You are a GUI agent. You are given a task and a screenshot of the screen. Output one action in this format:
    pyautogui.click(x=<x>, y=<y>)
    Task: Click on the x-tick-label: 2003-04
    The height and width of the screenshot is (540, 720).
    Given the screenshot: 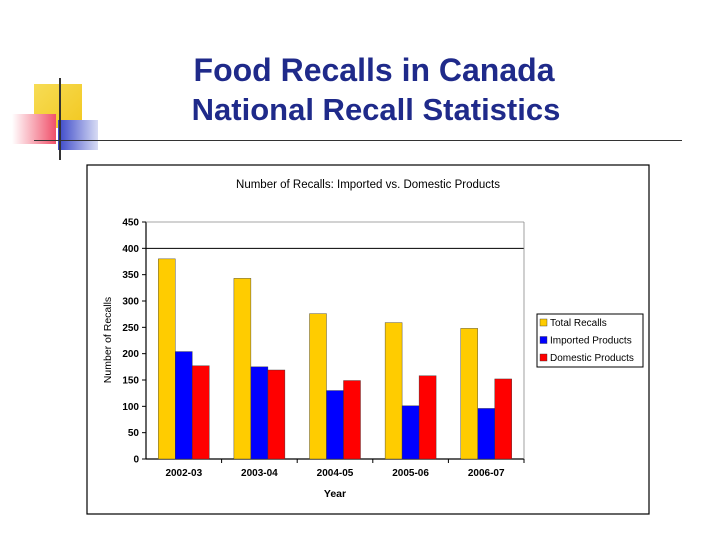 What is the action you would take?
    pyautogui.click(x=259, y=473)
    